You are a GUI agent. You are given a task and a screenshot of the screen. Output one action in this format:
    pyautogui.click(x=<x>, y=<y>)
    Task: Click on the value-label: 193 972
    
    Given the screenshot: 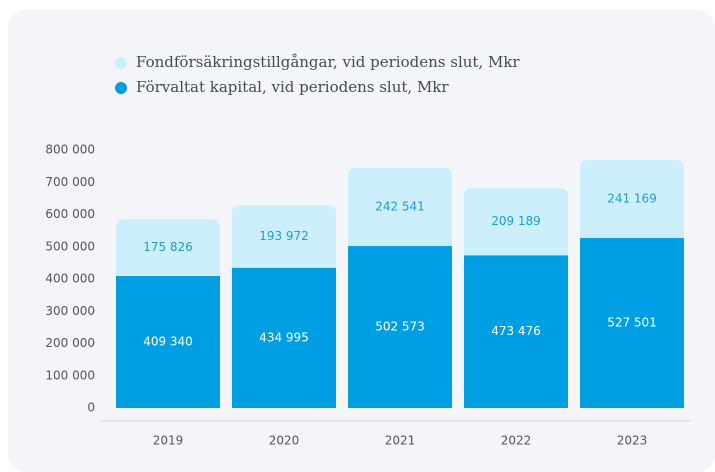 What is the action you would take?
    pyautogui.click(x=284, y=236)
    